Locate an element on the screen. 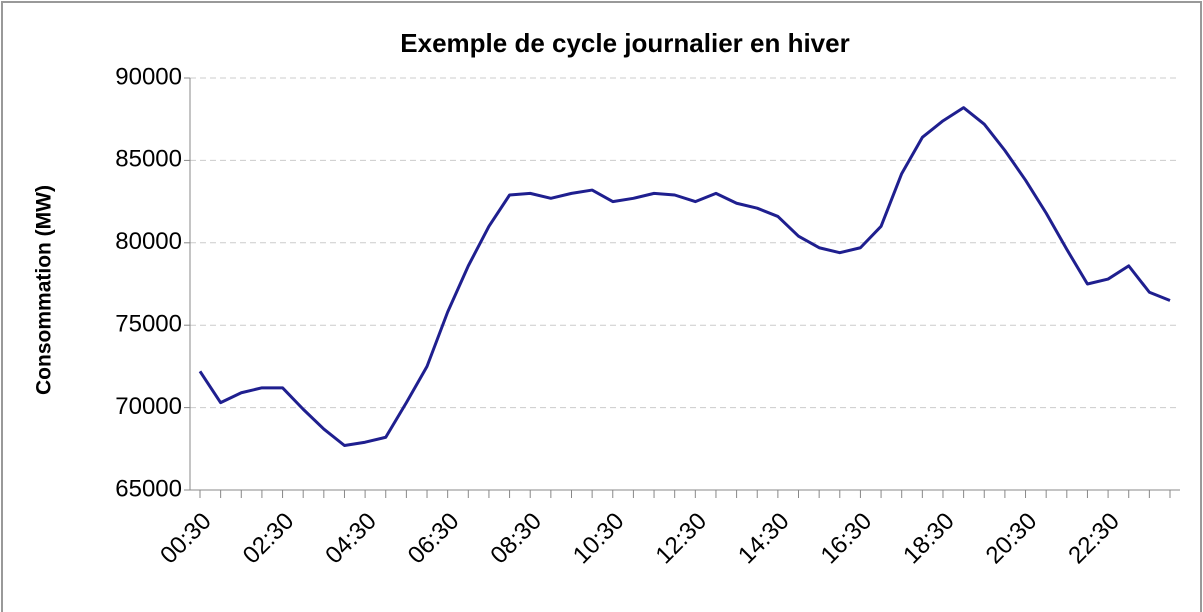 The height and width of the screenshot is (612, 1203). y-tick-label: 80000 is located at coordinates (148, 241).